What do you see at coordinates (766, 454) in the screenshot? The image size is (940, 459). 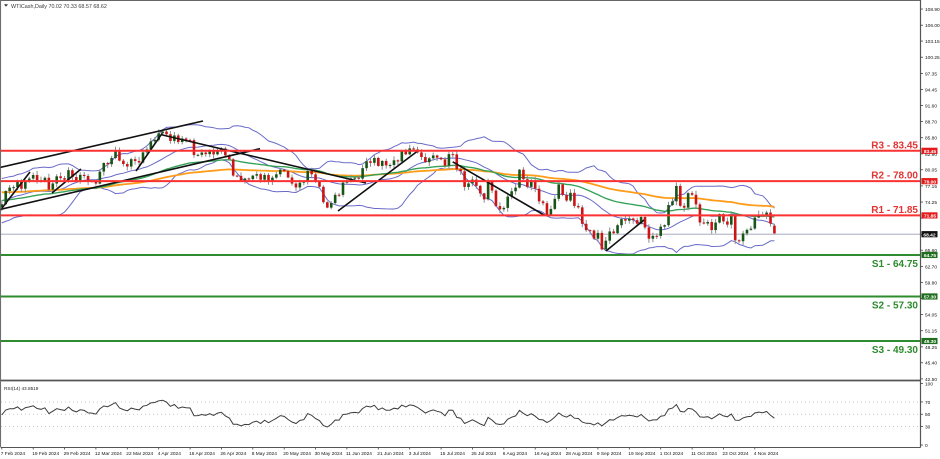 I see `svg-text: 4 Nov 2024` at bounding box center [766, 454].